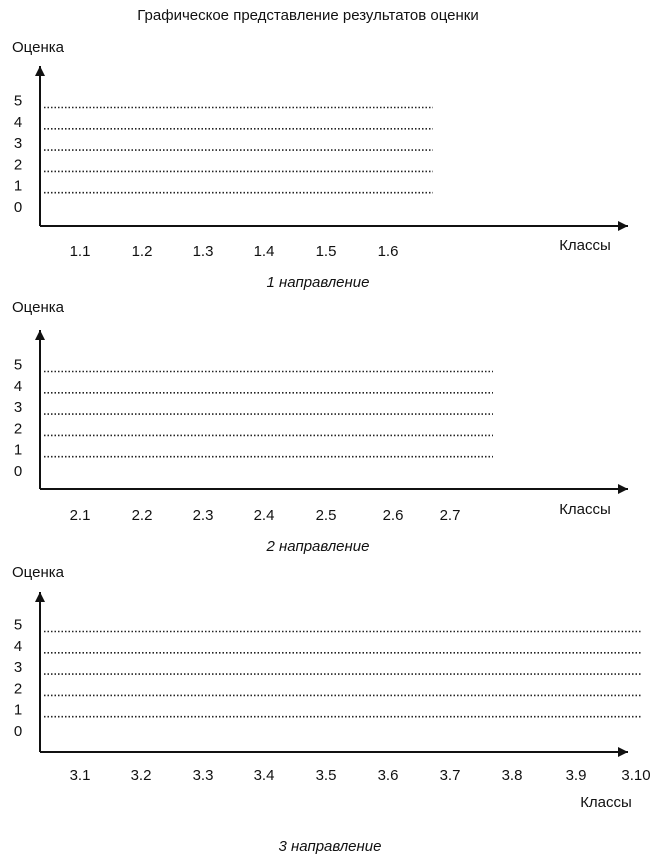 This screenshot has height=862, width=657. Describe the element at coordinates (264, 515) in the screenshot. I see `x-tick-label: 2.4` at that location.